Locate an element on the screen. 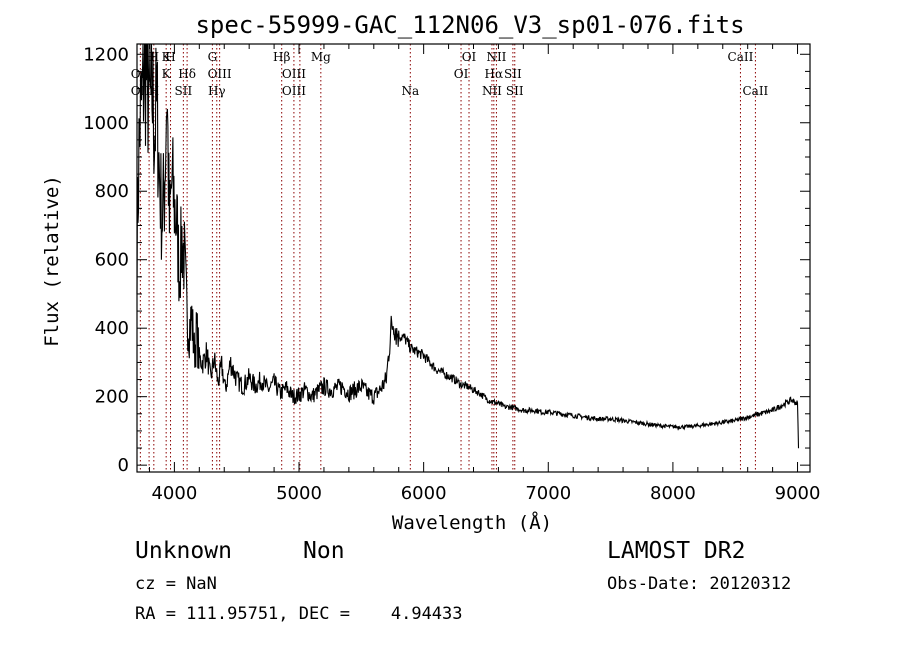  y-axis-label: Flux (relative) is located at coordinates (52, 261).